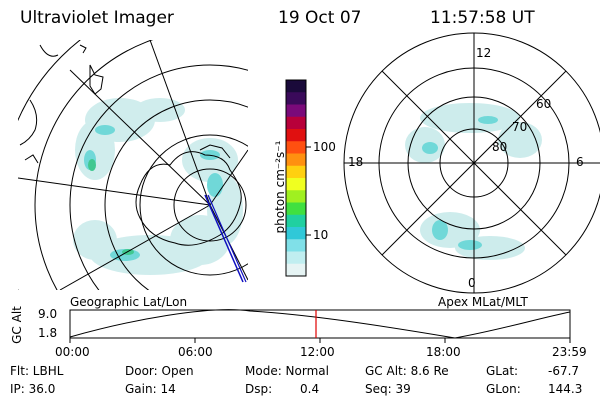  Describe the element at coordinates (569, 352) in the screenshot. I see `time-tick-2359: 23:59` at that location.